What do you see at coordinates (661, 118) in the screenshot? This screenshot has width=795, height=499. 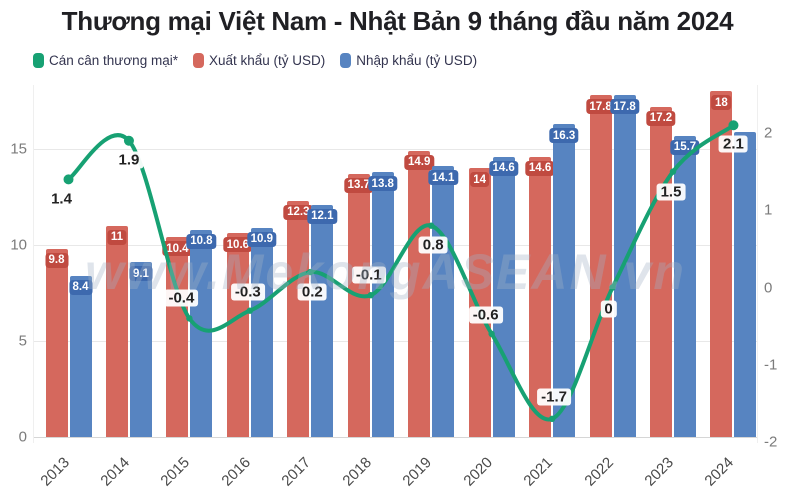 I see `bar-value-label: 17.2` at bounding box center [661, 118].